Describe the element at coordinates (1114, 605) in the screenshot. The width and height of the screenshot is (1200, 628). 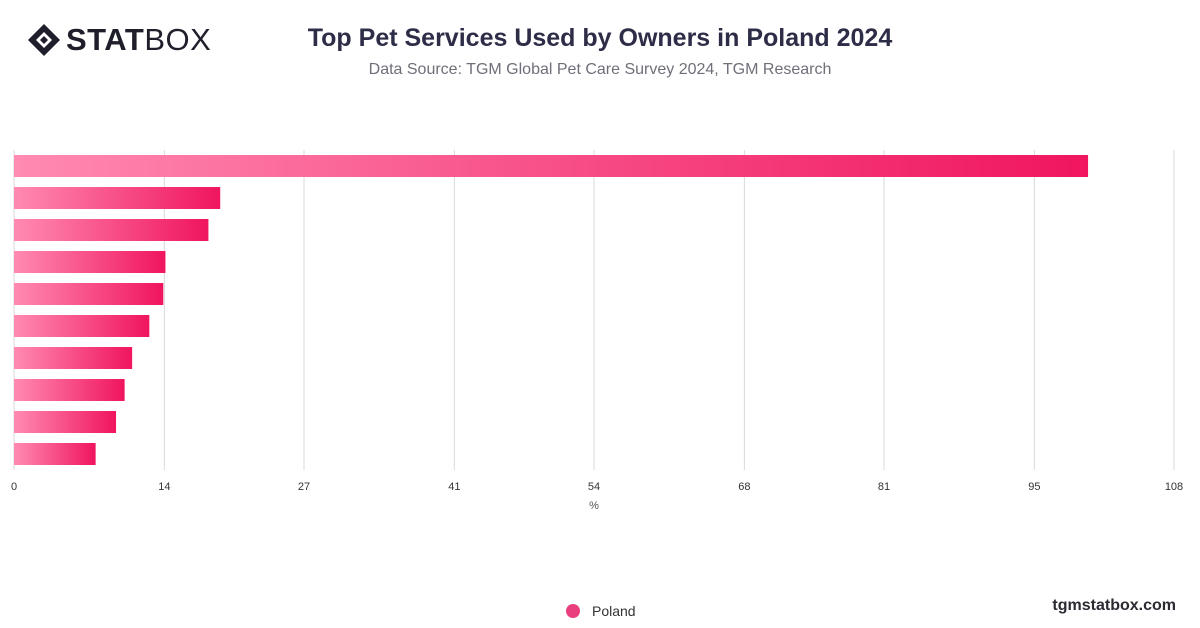
I see `footer-url: tgmstatbox.com` at that location.